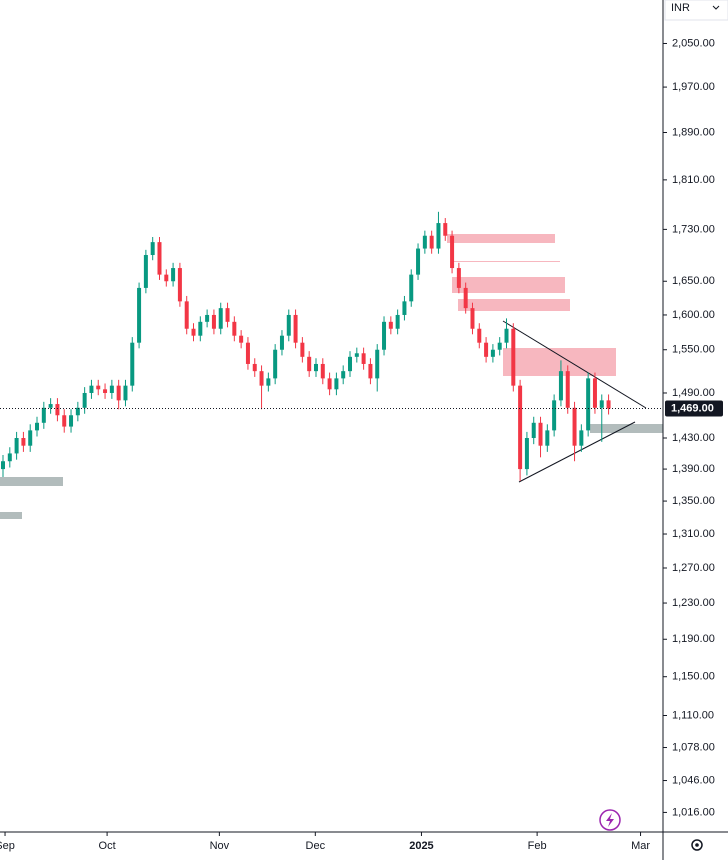 The image size is (728, 865). Describe the element at coordinates (107, 846) in the screenshot. I see `x-tick-label: Oct` at that location.